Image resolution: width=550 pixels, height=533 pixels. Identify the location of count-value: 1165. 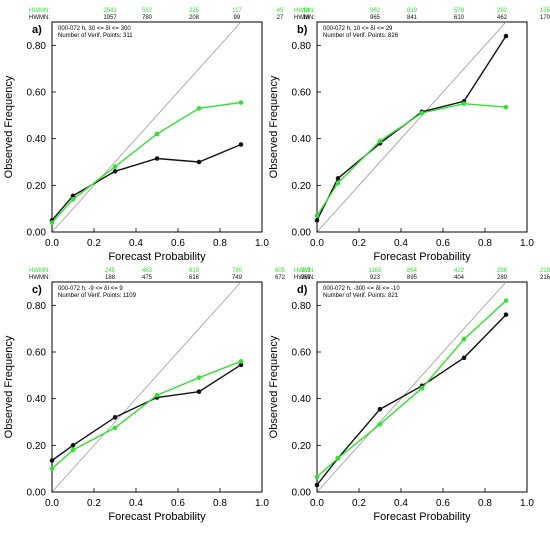
(376, 271).